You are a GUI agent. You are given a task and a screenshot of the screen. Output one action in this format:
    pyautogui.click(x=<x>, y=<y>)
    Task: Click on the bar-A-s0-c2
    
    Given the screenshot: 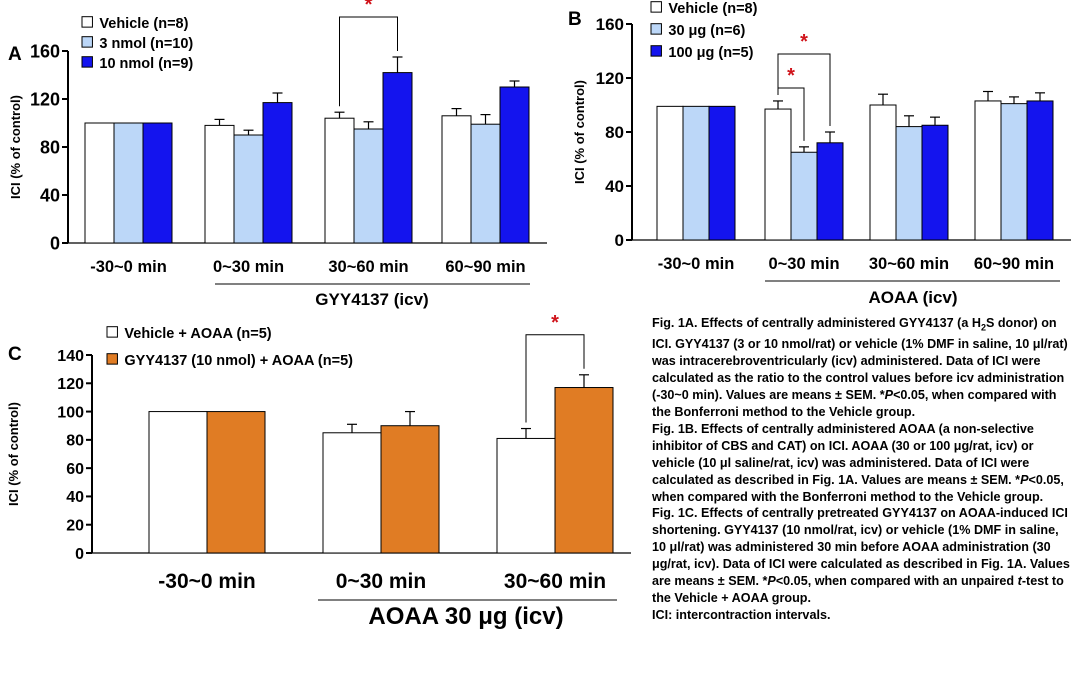 What is the action you would take?
    pyautogui.click(x=339, y=180)
    